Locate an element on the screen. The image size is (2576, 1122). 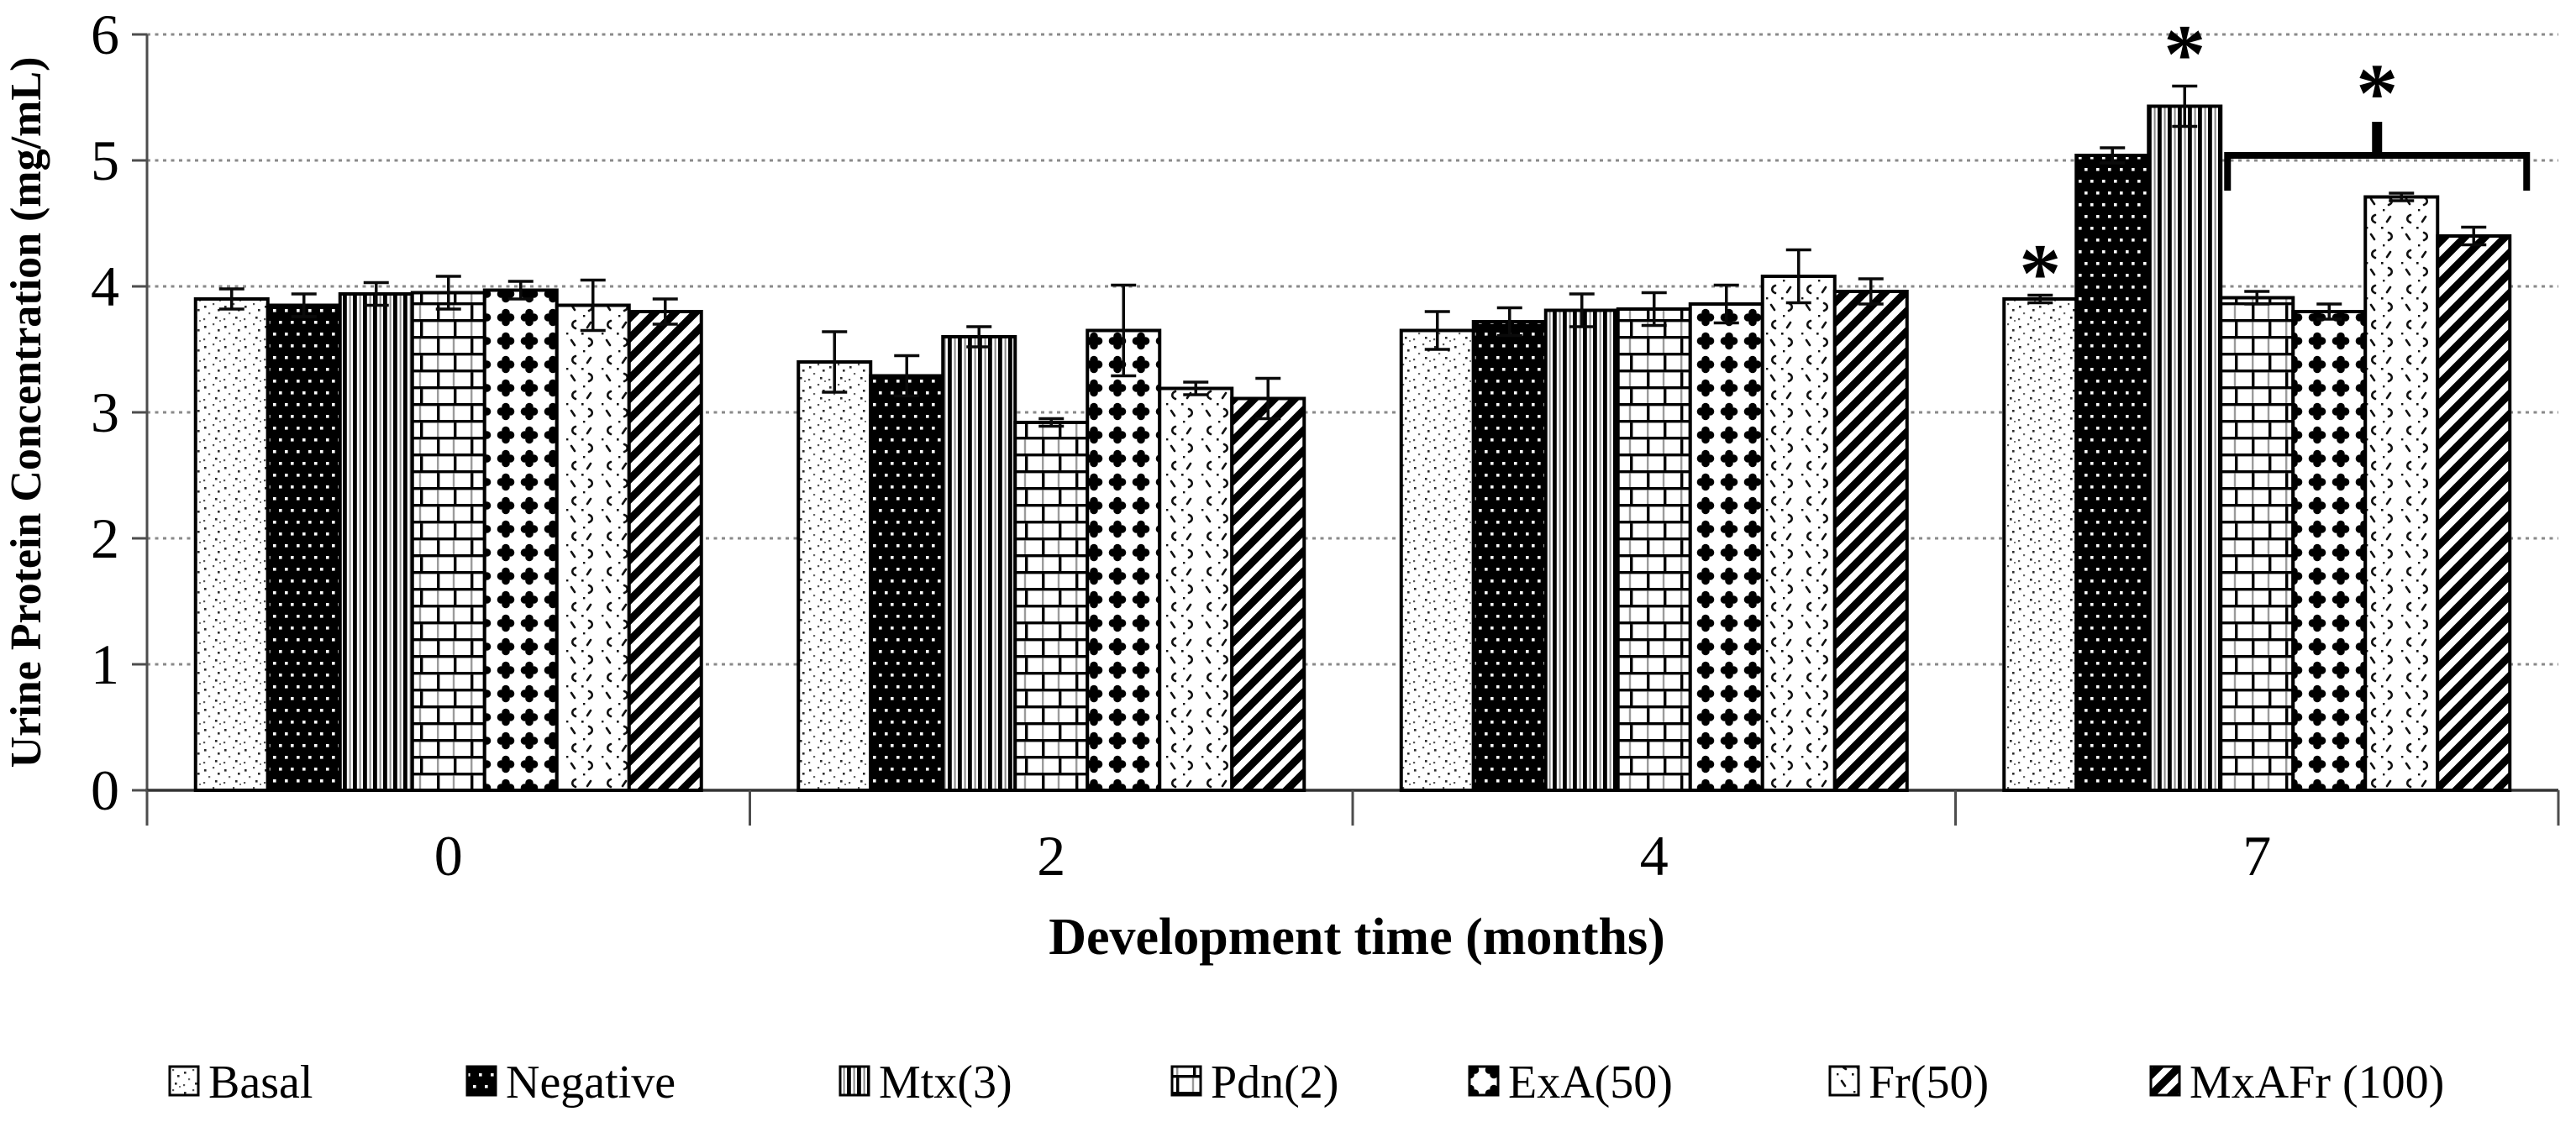
y-tick-label-3: 3 is located at coordinates (105, 412).